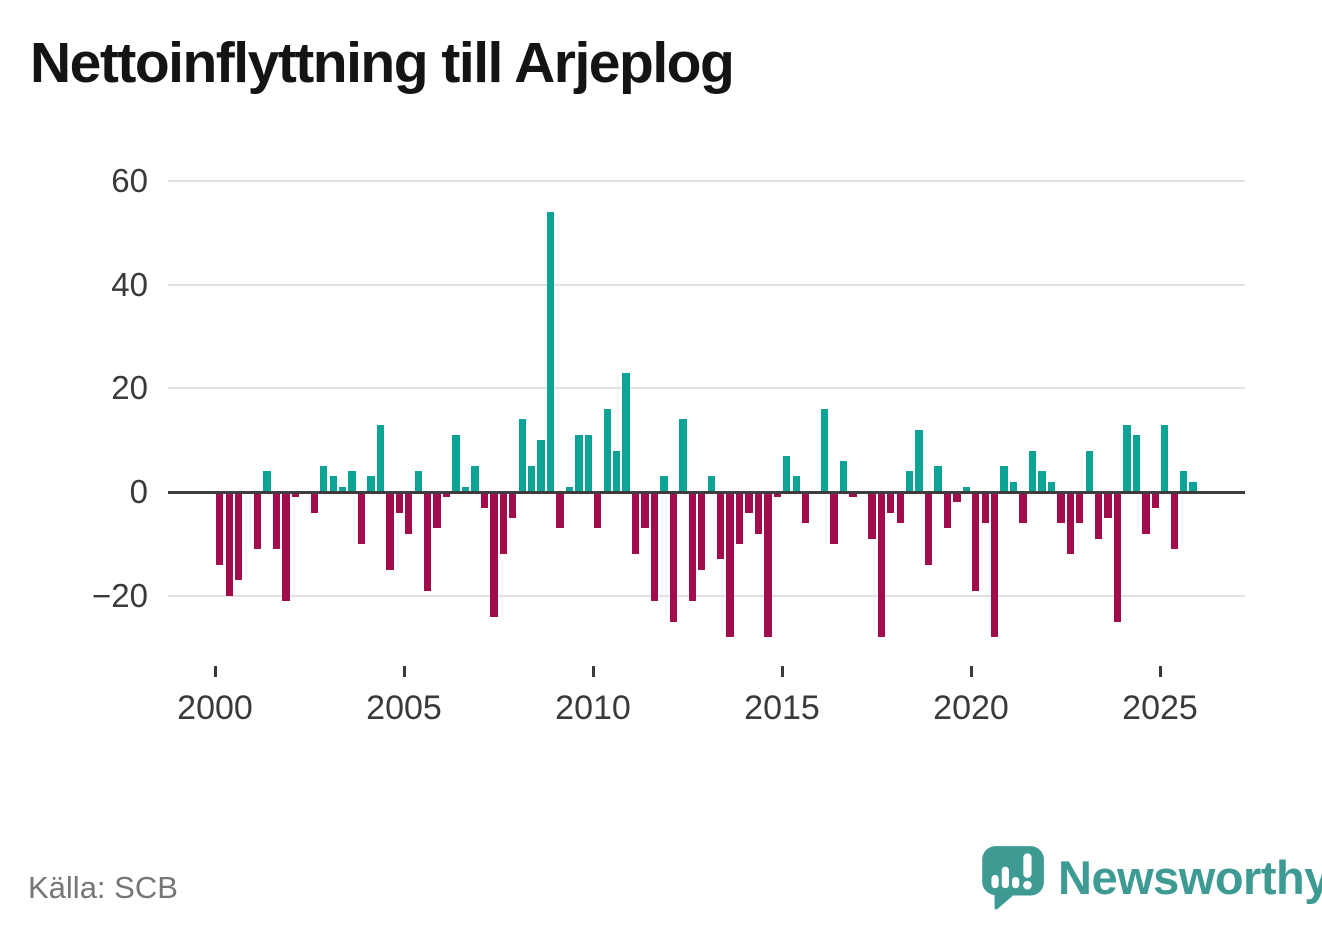 The height and width of the screenshot is (939, 1322). Describe the element at coordinates (267, 481) in the screenshot. I see `bar-2001-q2` at that location.